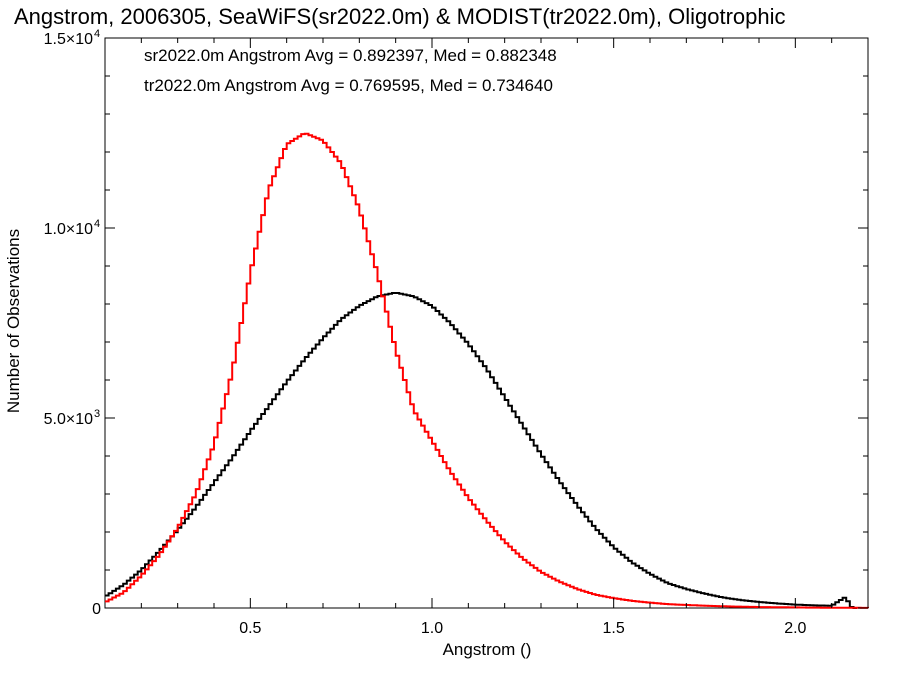 Image resolution: width=900 pixels, height=675 pixels. Describe the element at coordinates (96, 609) in the screenshot. I see `y-tick-label: 0` at that location.